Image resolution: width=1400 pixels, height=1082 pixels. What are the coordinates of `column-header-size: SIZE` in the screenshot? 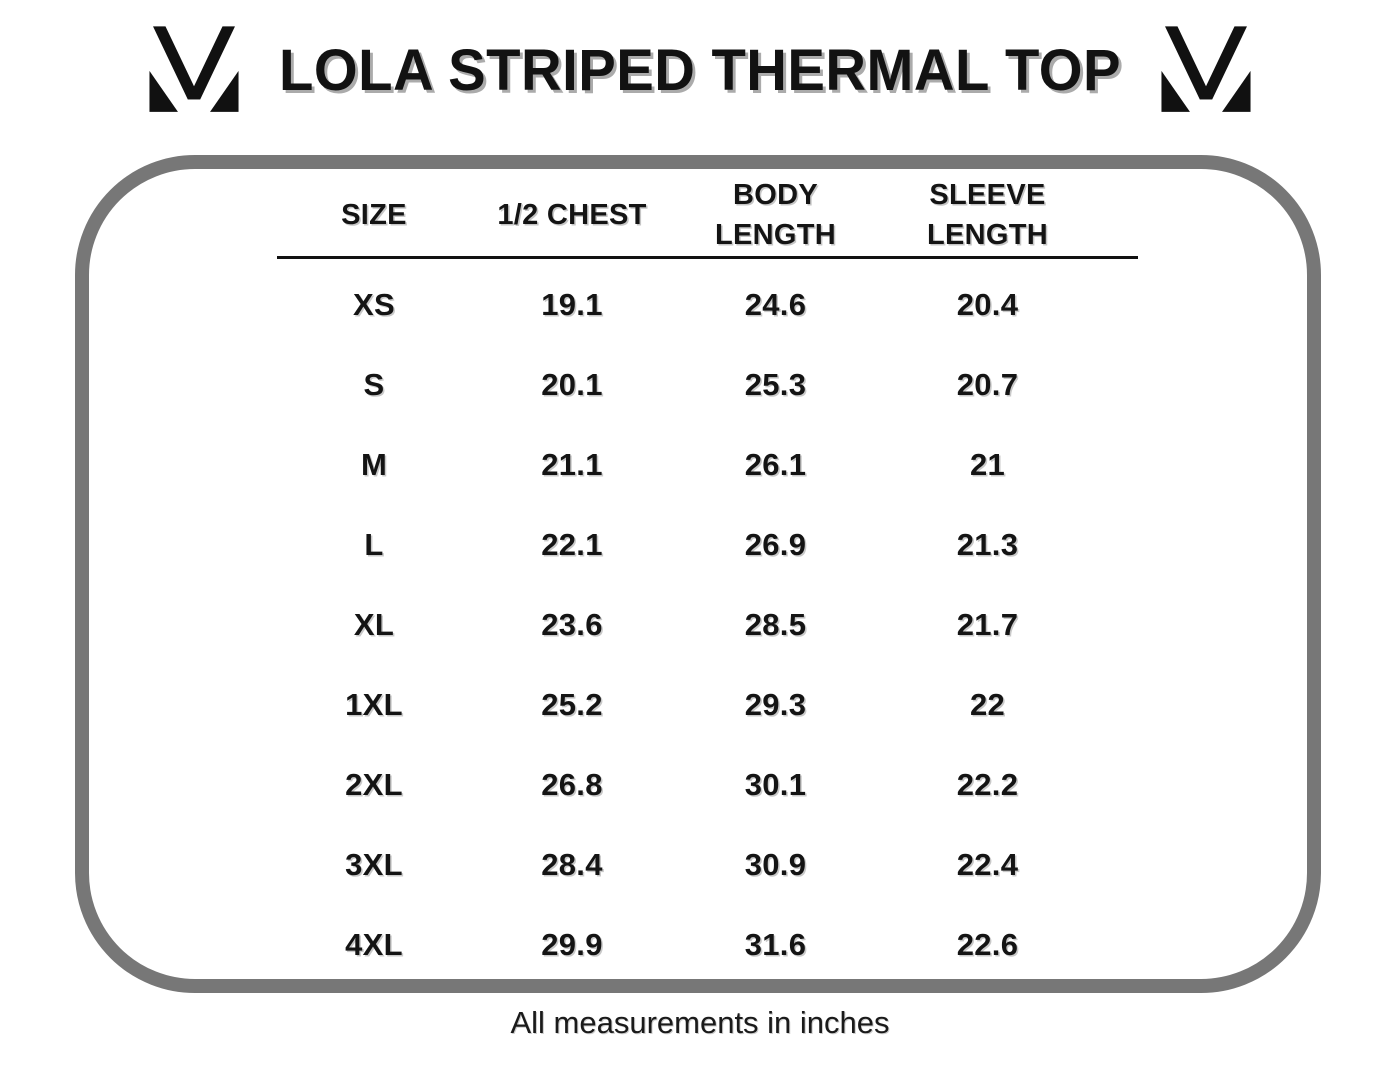 It's located at (374, 215).